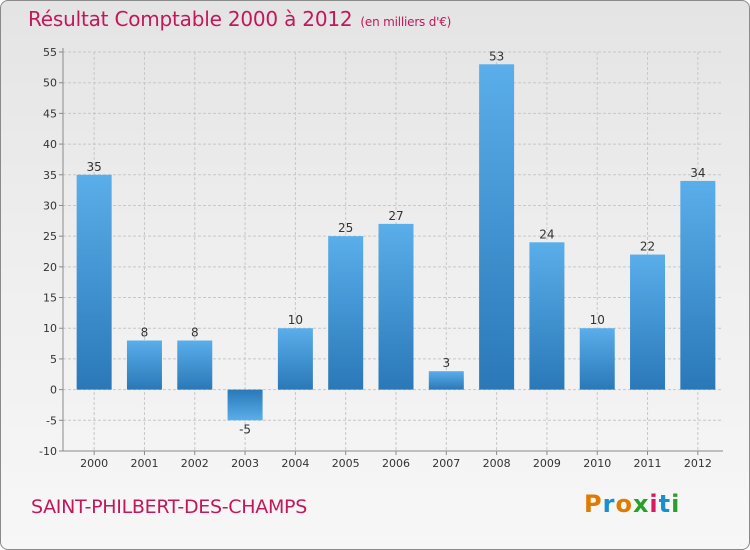  I want to click on data-label: 22, so click(647, 247).